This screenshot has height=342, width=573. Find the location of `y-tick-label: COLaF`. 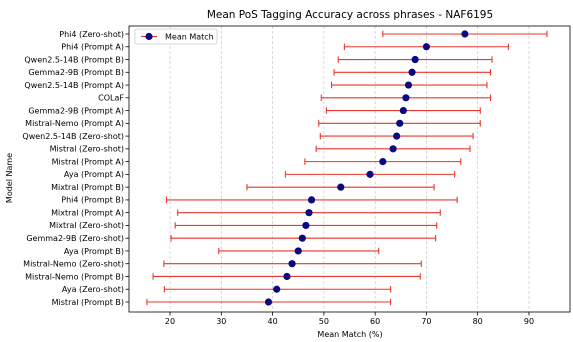

y-tick-label: COLaF is located at coordinates (111, 98).